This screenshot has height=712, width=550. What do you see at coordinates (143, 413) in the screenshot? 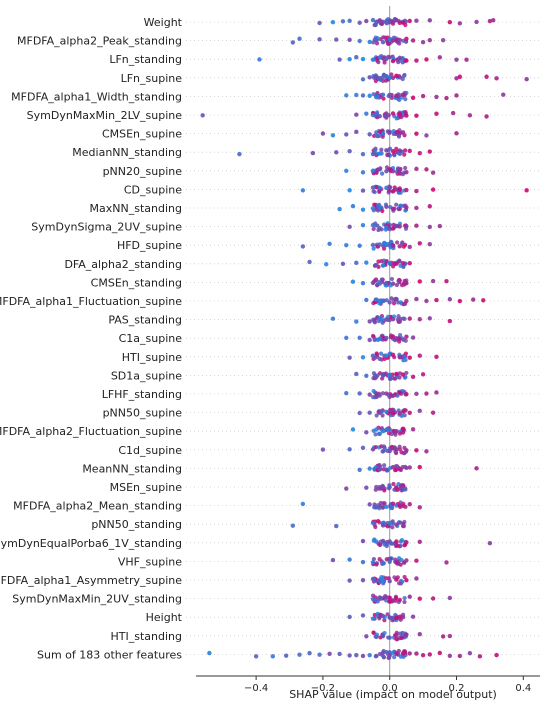
I see `feature-label: pNN50_supine` at bounding box center [143, 413].